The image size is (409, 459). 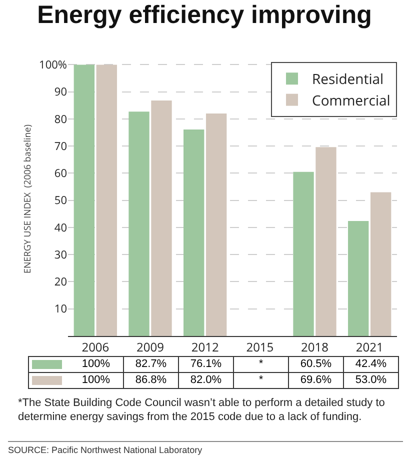 What do you see at coordinates (60, 309) in the screenshot?
I see `y-tick-label: 10` at bounding box center [60, 309].